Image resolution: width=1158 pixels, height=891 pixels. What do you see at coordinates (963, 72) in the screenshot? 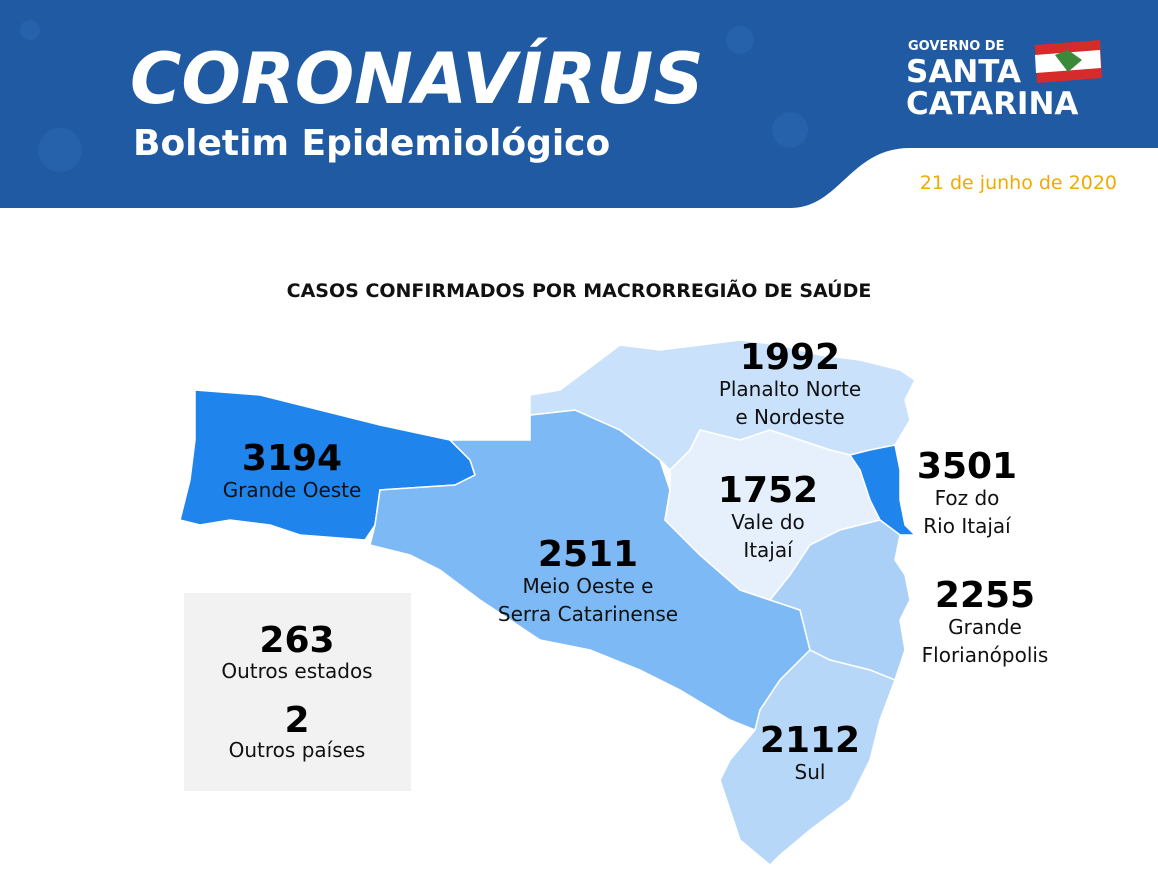
I see `logo-line2: SANTA` at bounding box center [963, 72].